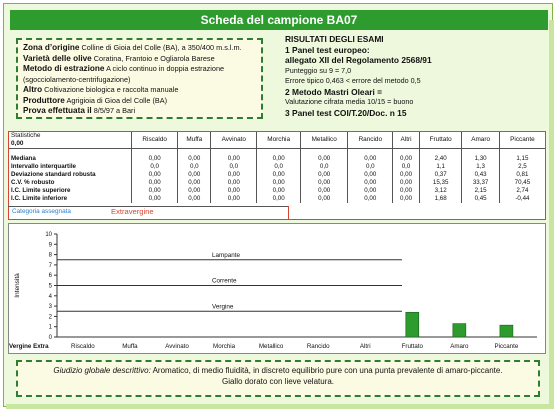  Describe the element at coordinates (334, 39) in the screenshot. I see `results-heading: RISULTATI DEGLI ESAMI` at that location.